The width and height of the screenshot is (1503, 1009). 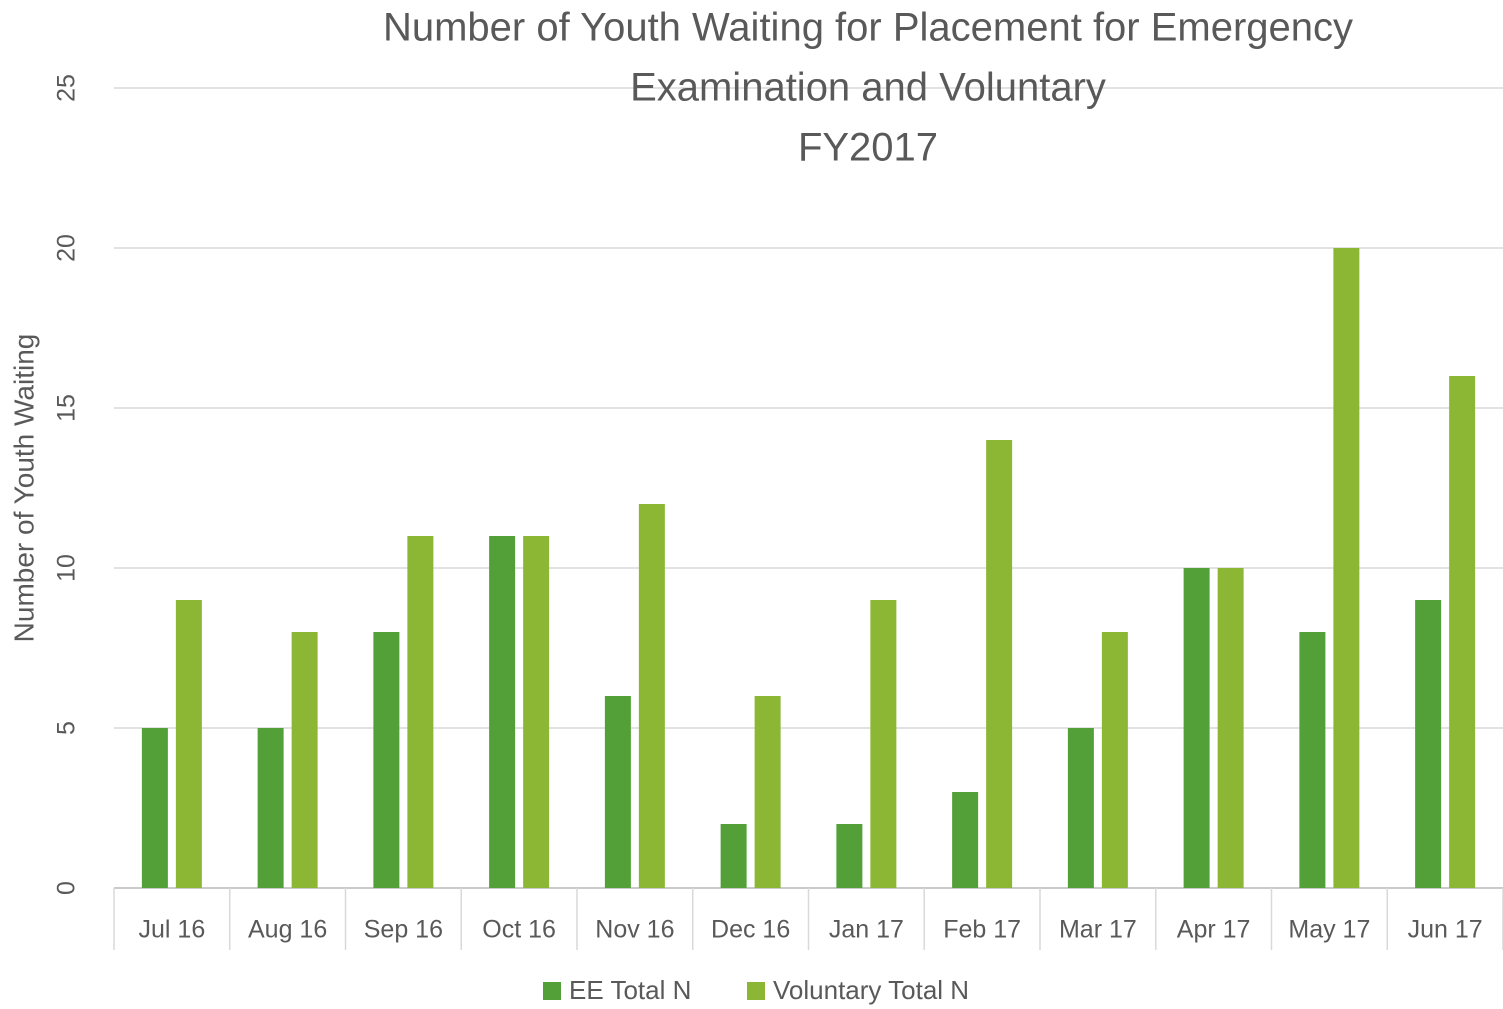 What do you see at coordinates (868, 148) in the screenshot?
I see `chart-title: FY2017` at bounding box center [868, 148].